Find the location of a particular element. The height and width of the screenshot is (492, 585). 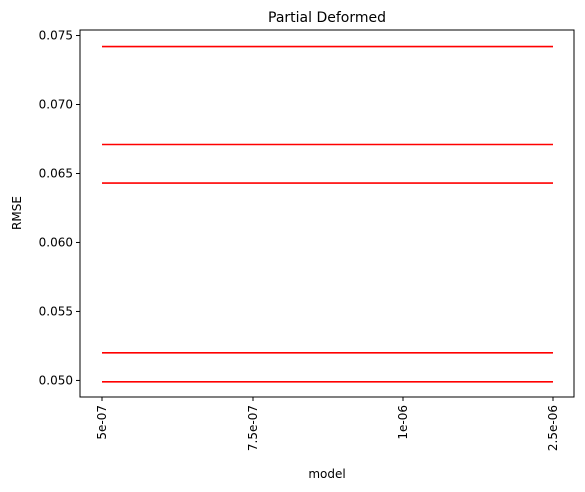

y-tick-label: 0.055 is located at coordinates (56, 311).